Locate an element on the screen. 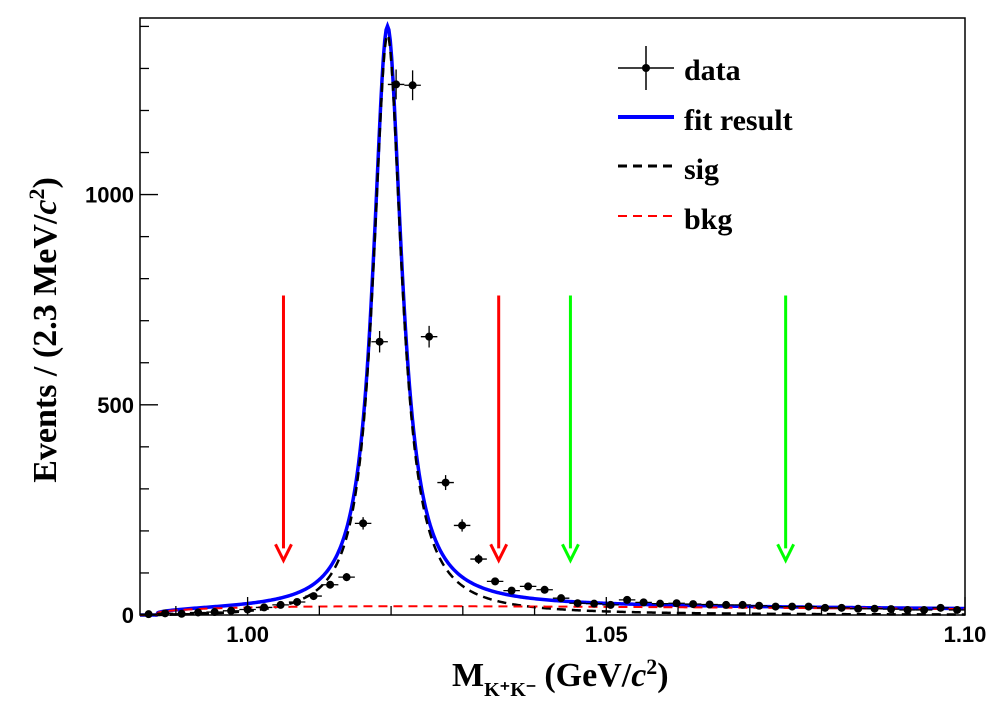 This screenshot has width=997, height=715. y-axis-title-sup: 2 is located at coordinates (36, 194).